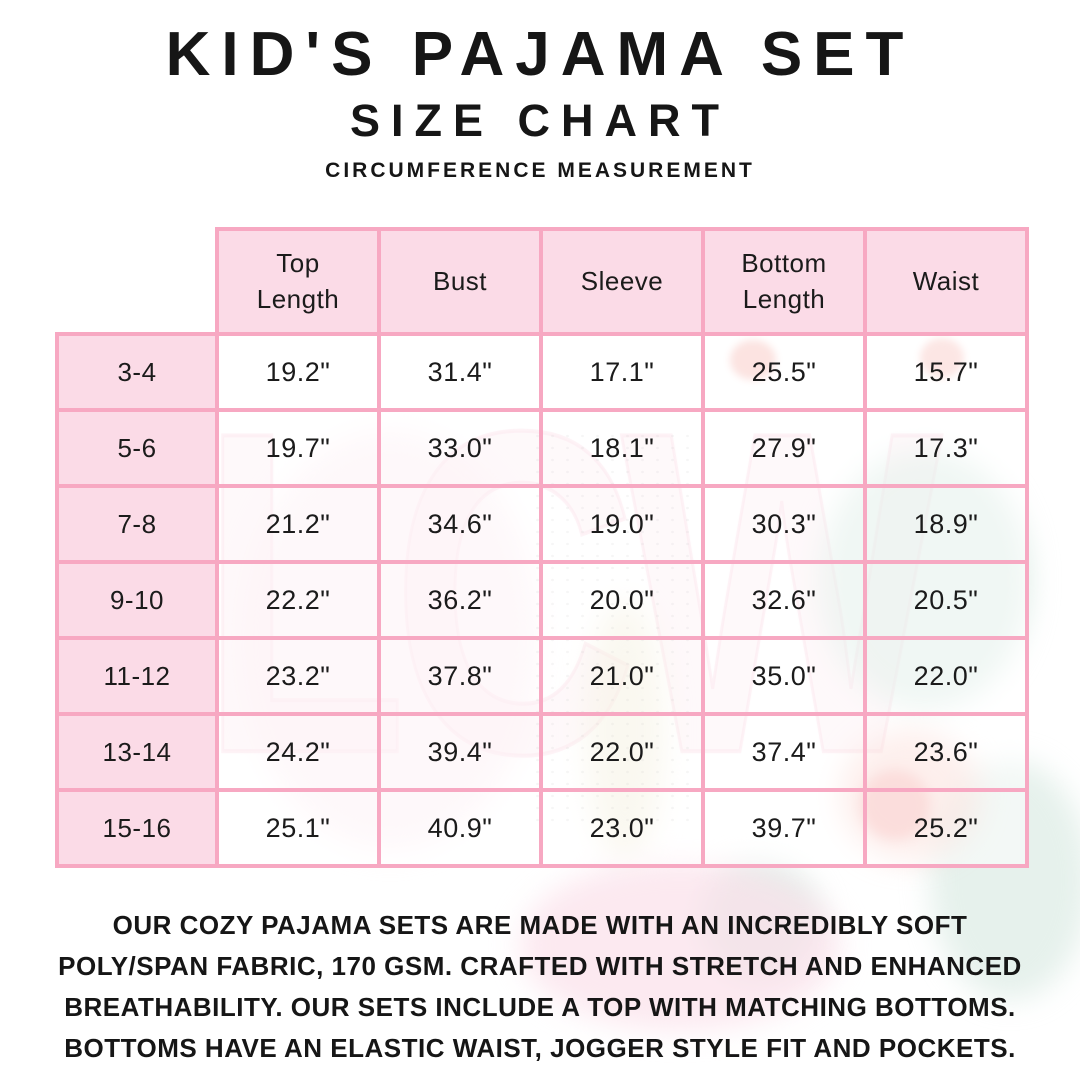  I want to click on measurement-cell: 39.4", so click(460, 752).